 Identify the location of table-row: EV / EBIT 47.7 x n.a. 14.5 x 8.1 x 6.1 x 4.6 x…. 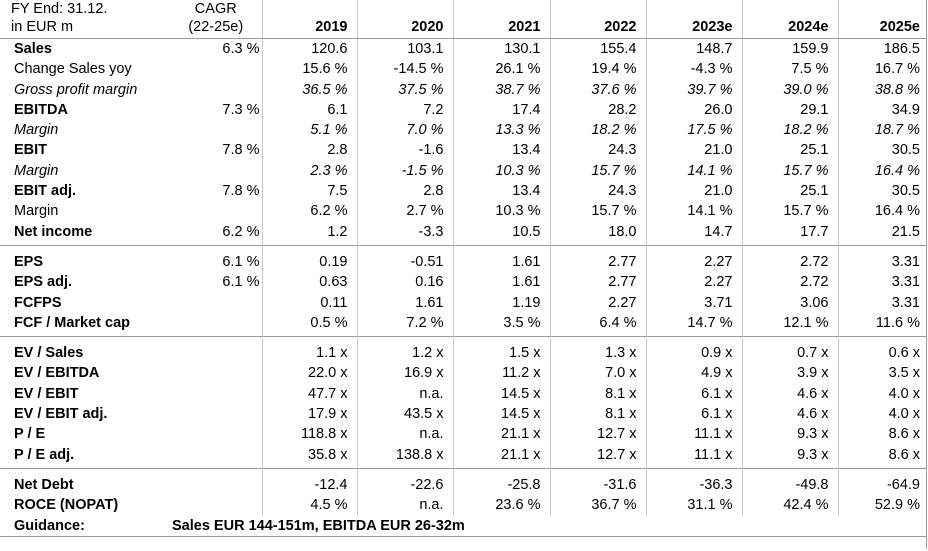
(463, 394).